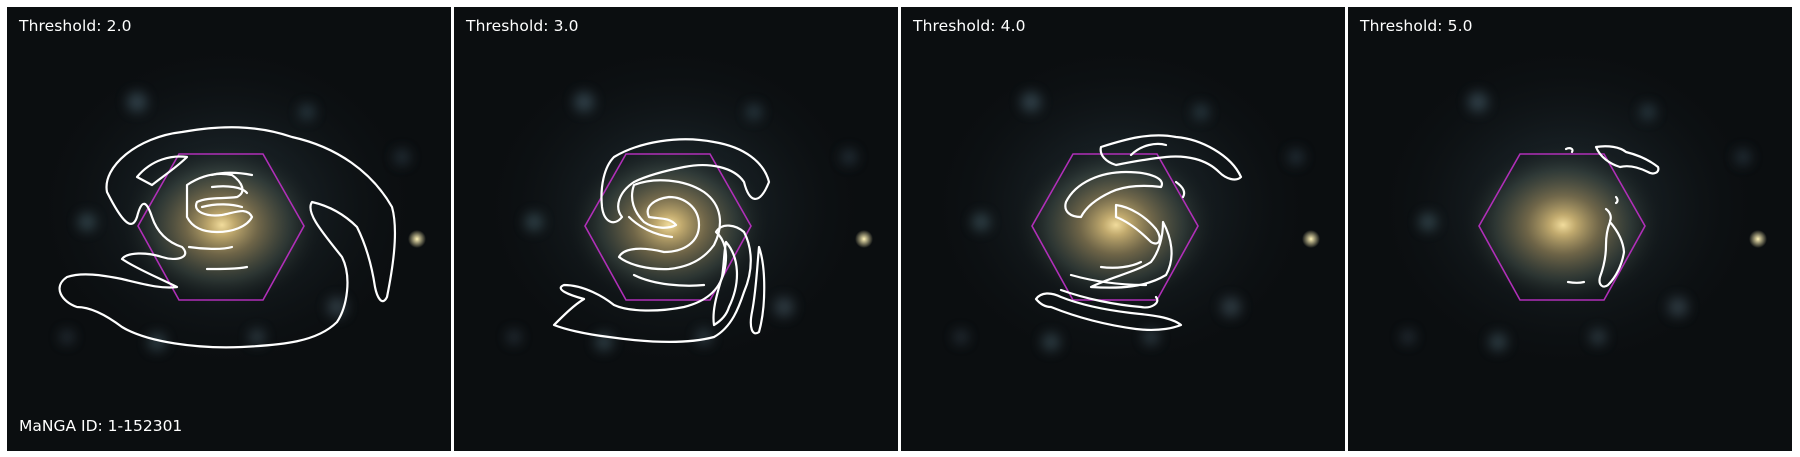 The image size is (1800, 457). What do you see at coordinates (75, 26) in the screenshot?
I see `threshold-label: Threshold: 2.0` at bounding box center [75, 26].